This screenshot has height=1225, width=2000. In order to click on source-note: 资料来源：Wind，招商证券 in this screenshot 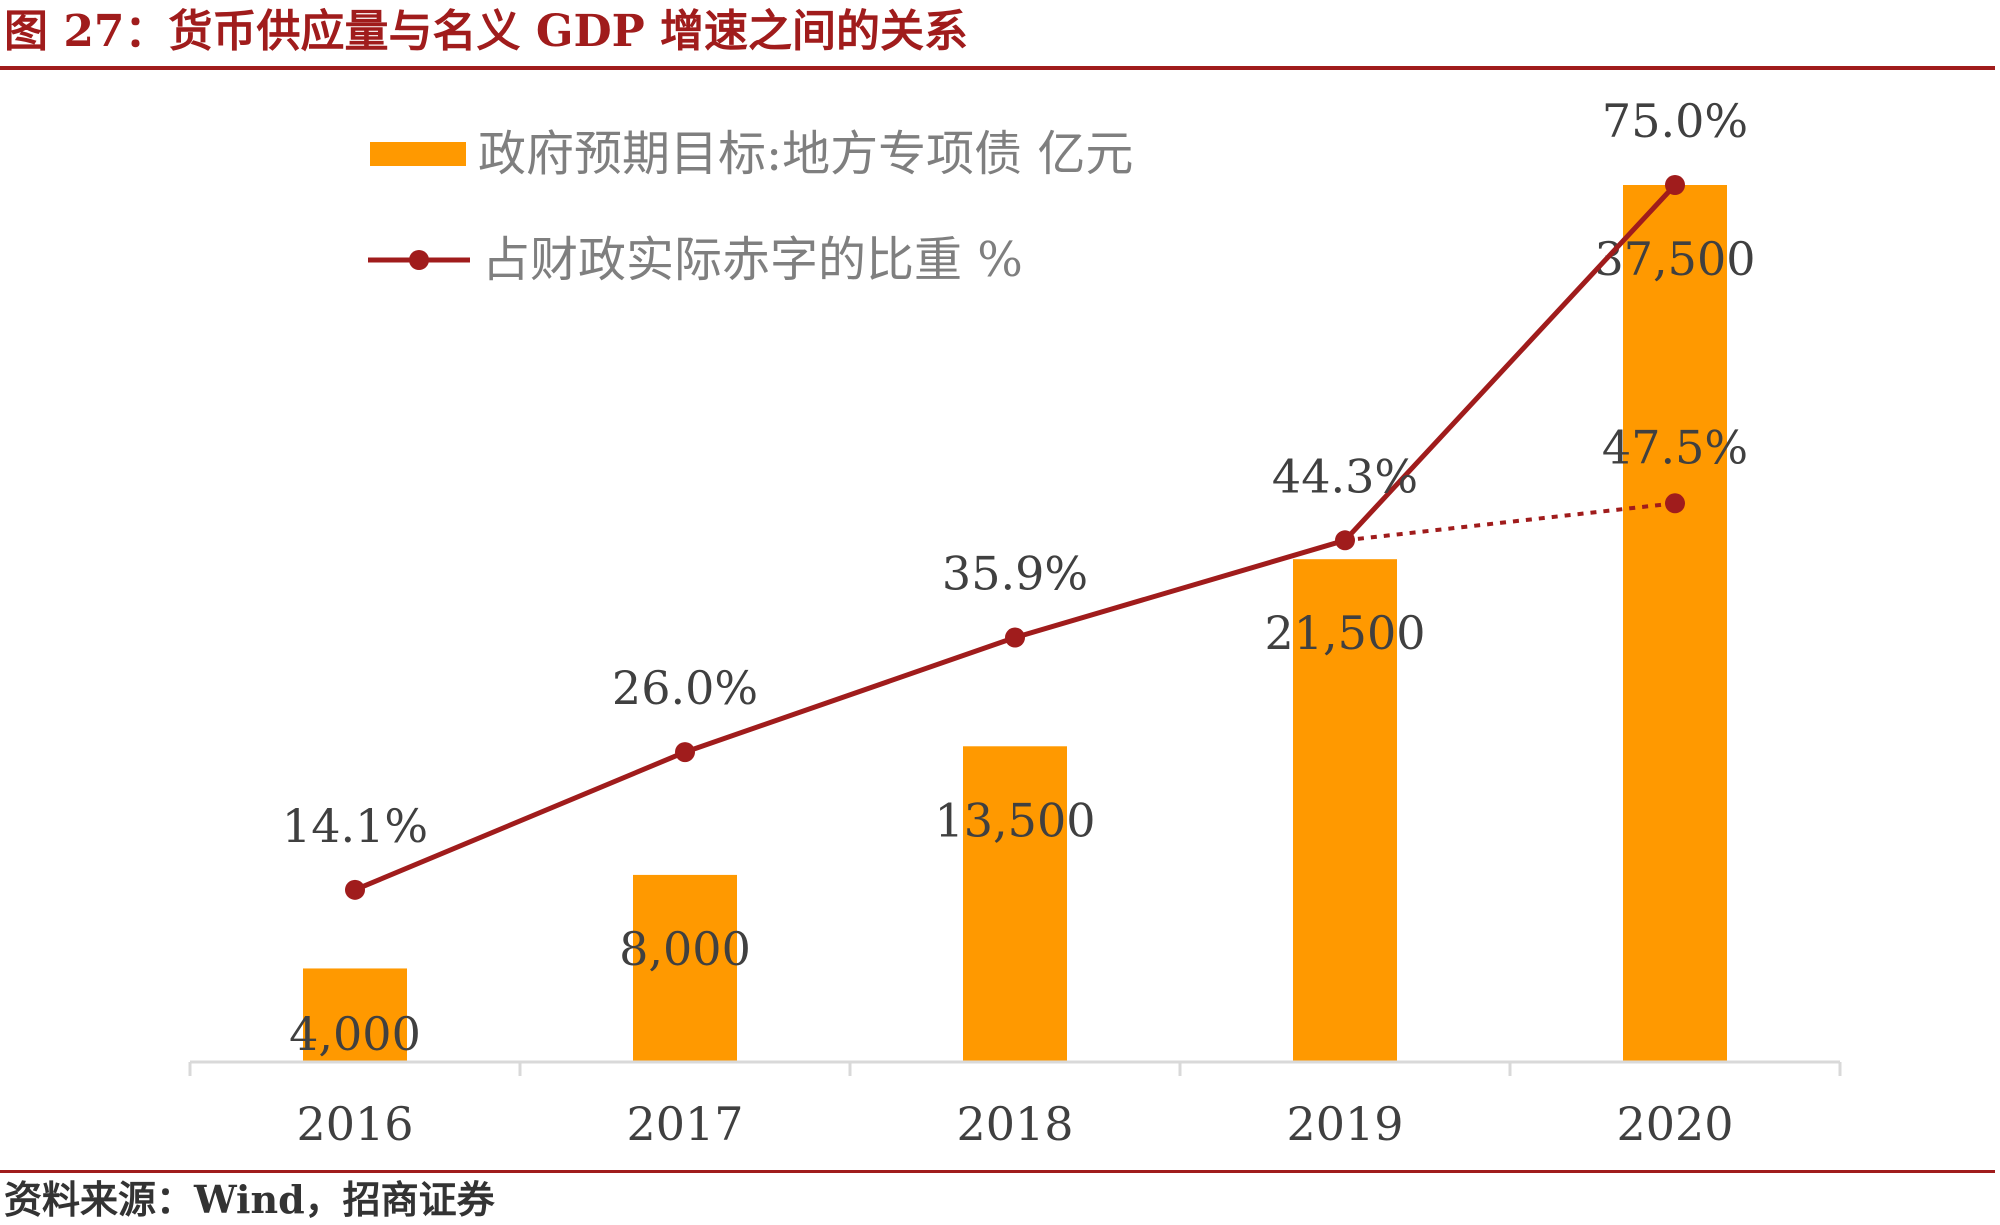, I will do `click(249, 1199)`.